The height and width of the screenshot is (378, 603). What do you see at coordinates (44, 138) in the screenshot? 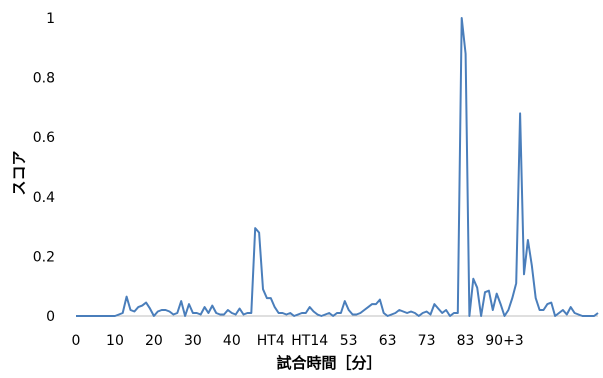
I see `y-tick-label: 0.6` at bounding box center [44, 138].